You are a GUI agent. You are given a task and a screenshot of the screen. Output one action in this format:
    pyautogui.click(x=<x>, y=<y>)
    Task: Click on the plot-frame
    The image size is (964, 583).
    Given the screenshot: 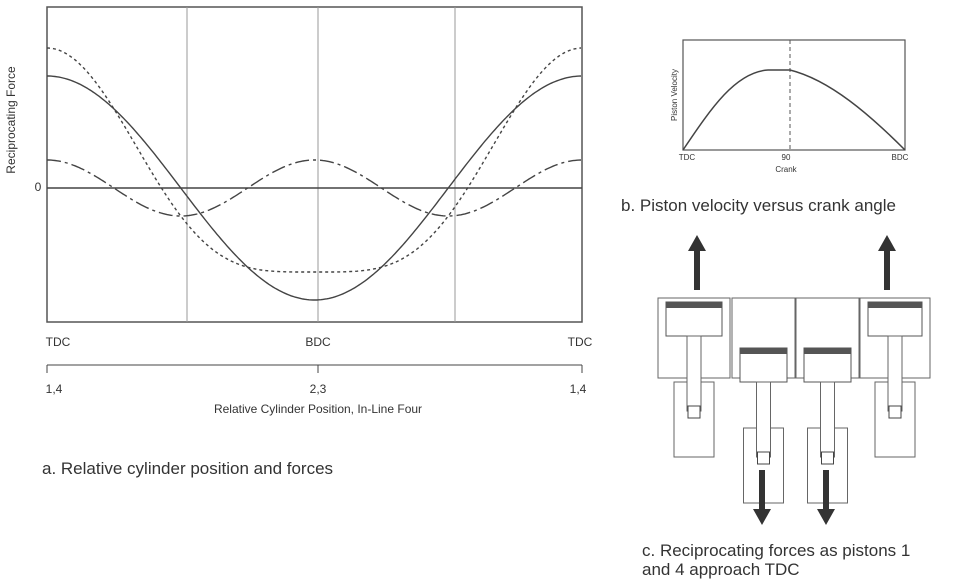 What is the action you would take?
    pyautogui.click(x=794, y=95)
    